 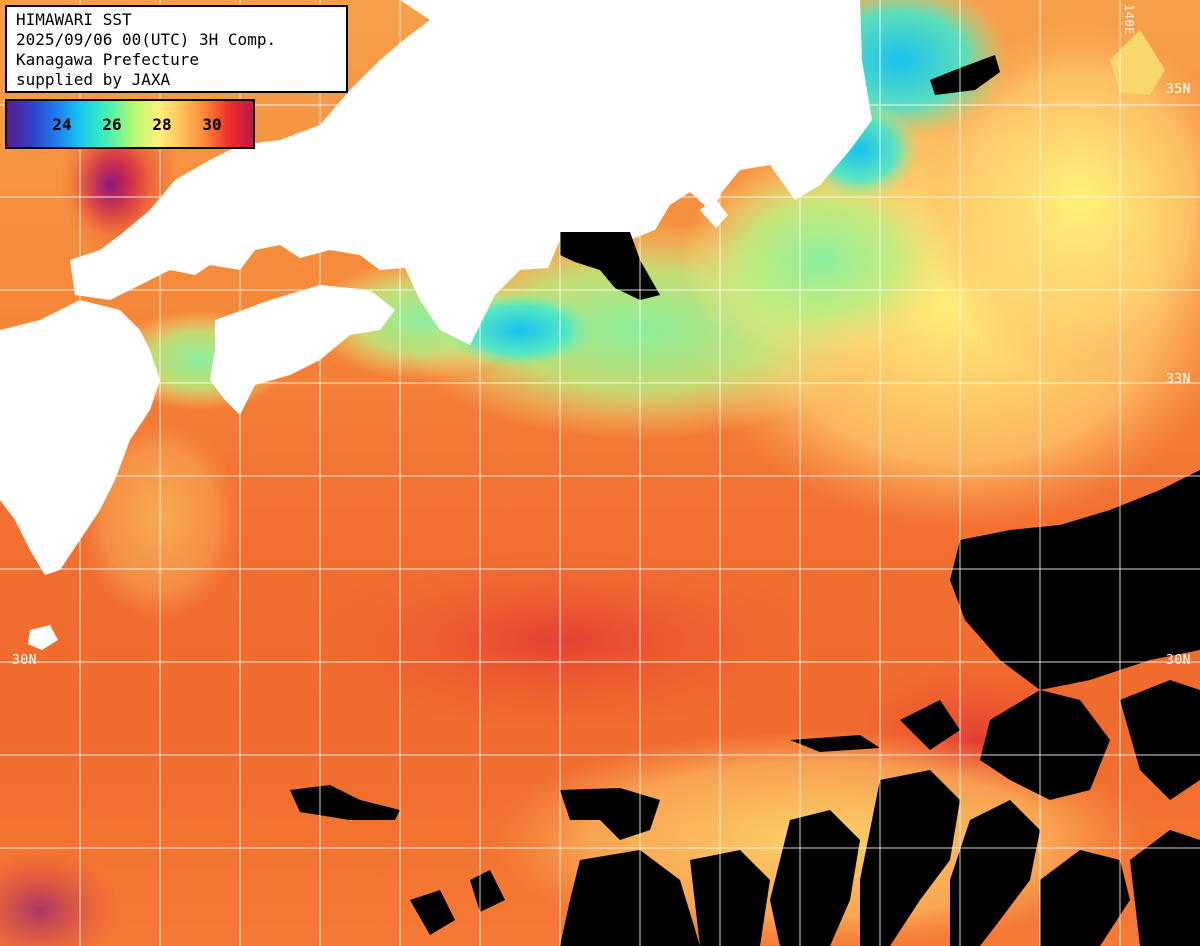 I want to click on product-datetime: 2025/09/06 00(UTC) 3H Comp., so click(x=146, y=39).